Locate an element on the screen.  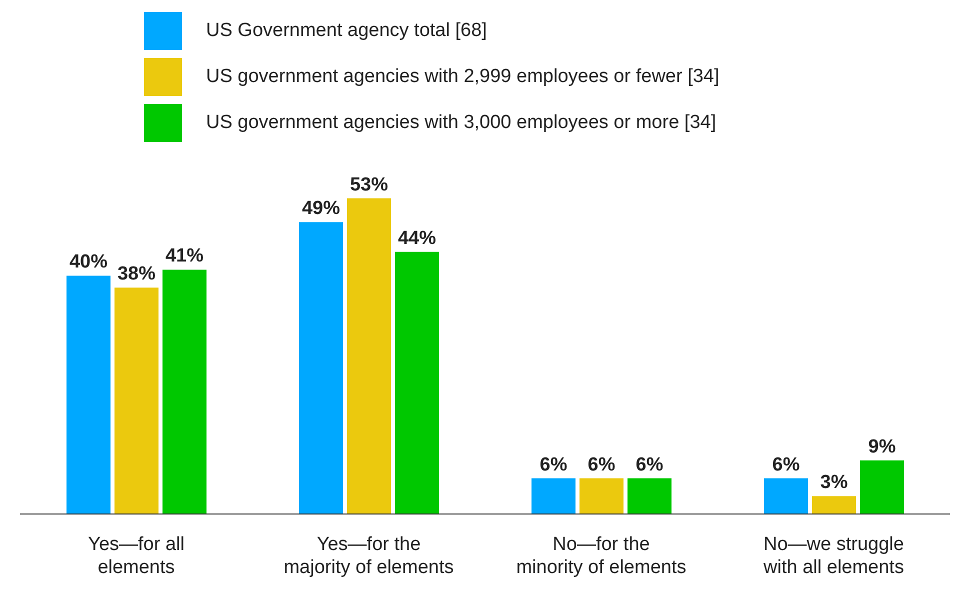
data-label: 40% is located at coordinates (88, 262).